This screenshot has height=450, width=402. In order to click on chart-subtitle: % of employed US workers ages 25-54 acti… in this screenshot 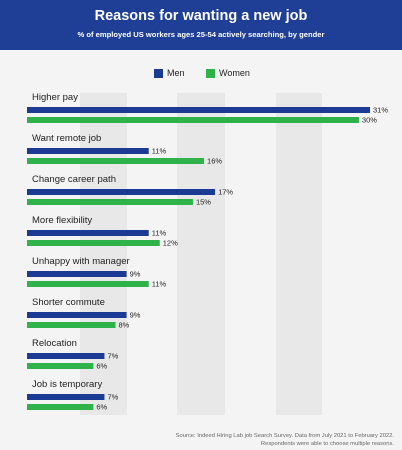, I will do `click(201, 34)`.